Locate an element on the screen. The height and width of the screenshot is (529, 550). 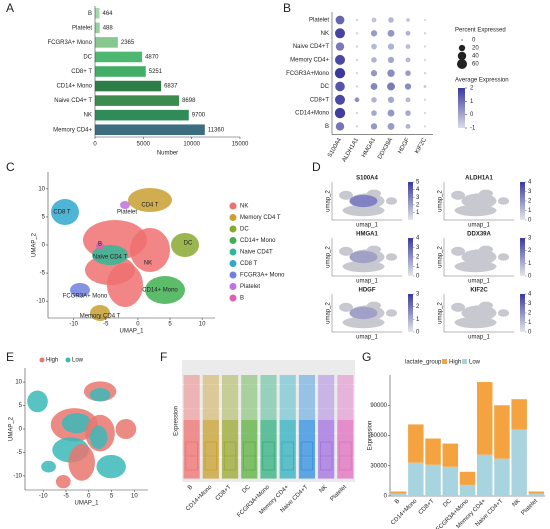
colorbar is located at coordinates (410, 201).